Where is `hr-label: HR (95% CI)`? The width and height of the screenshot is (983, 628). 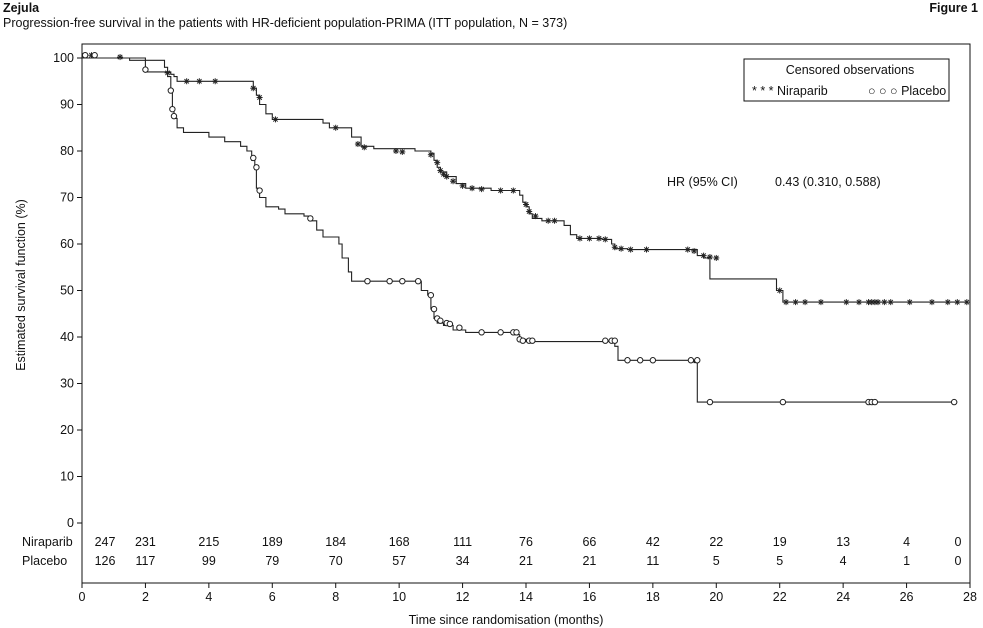
hr-label: HR (95% CI) is located at coordinates (702, 182).